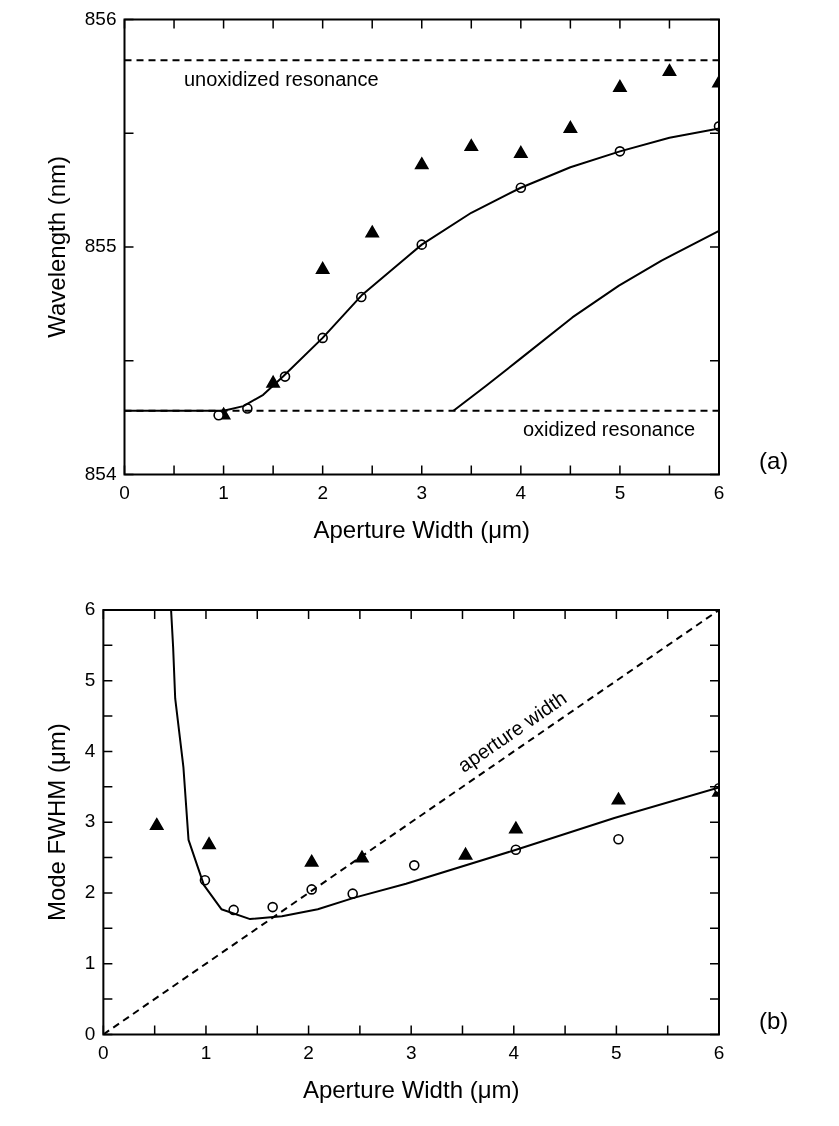 This screenshot has width=839, height=1126. Describe the element at coordinates (100, 18) in the screenshot. I see `y-tick-label: 856` at that location.